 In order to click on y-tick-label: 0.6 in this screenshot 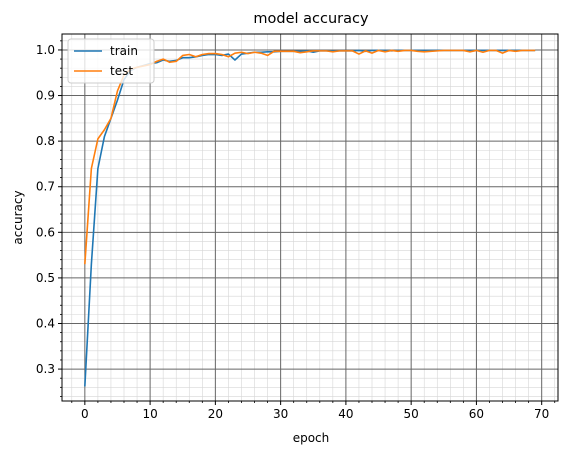, I will do `click(45, 232)`.